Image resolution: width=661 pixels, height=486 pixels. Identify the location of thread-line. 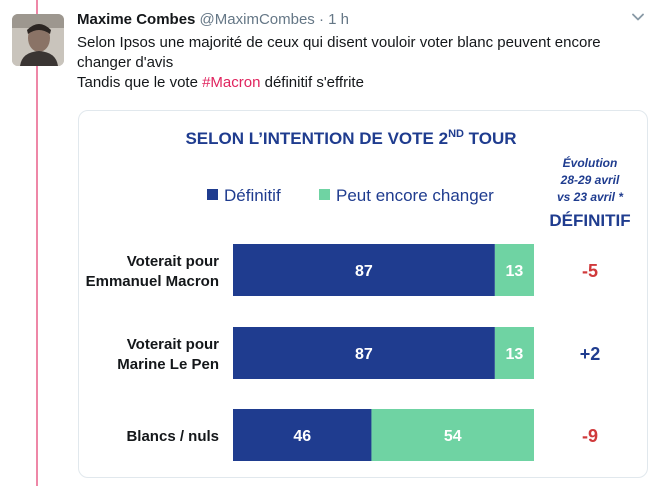
(37, 243).